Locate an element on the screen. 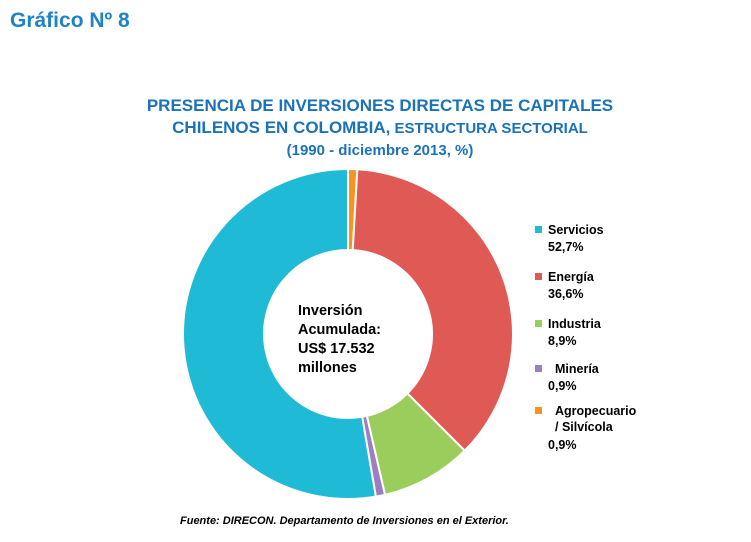 This screenshot has width=751, height=542. center-line1: Inversión is located at coordinates (330, 311).